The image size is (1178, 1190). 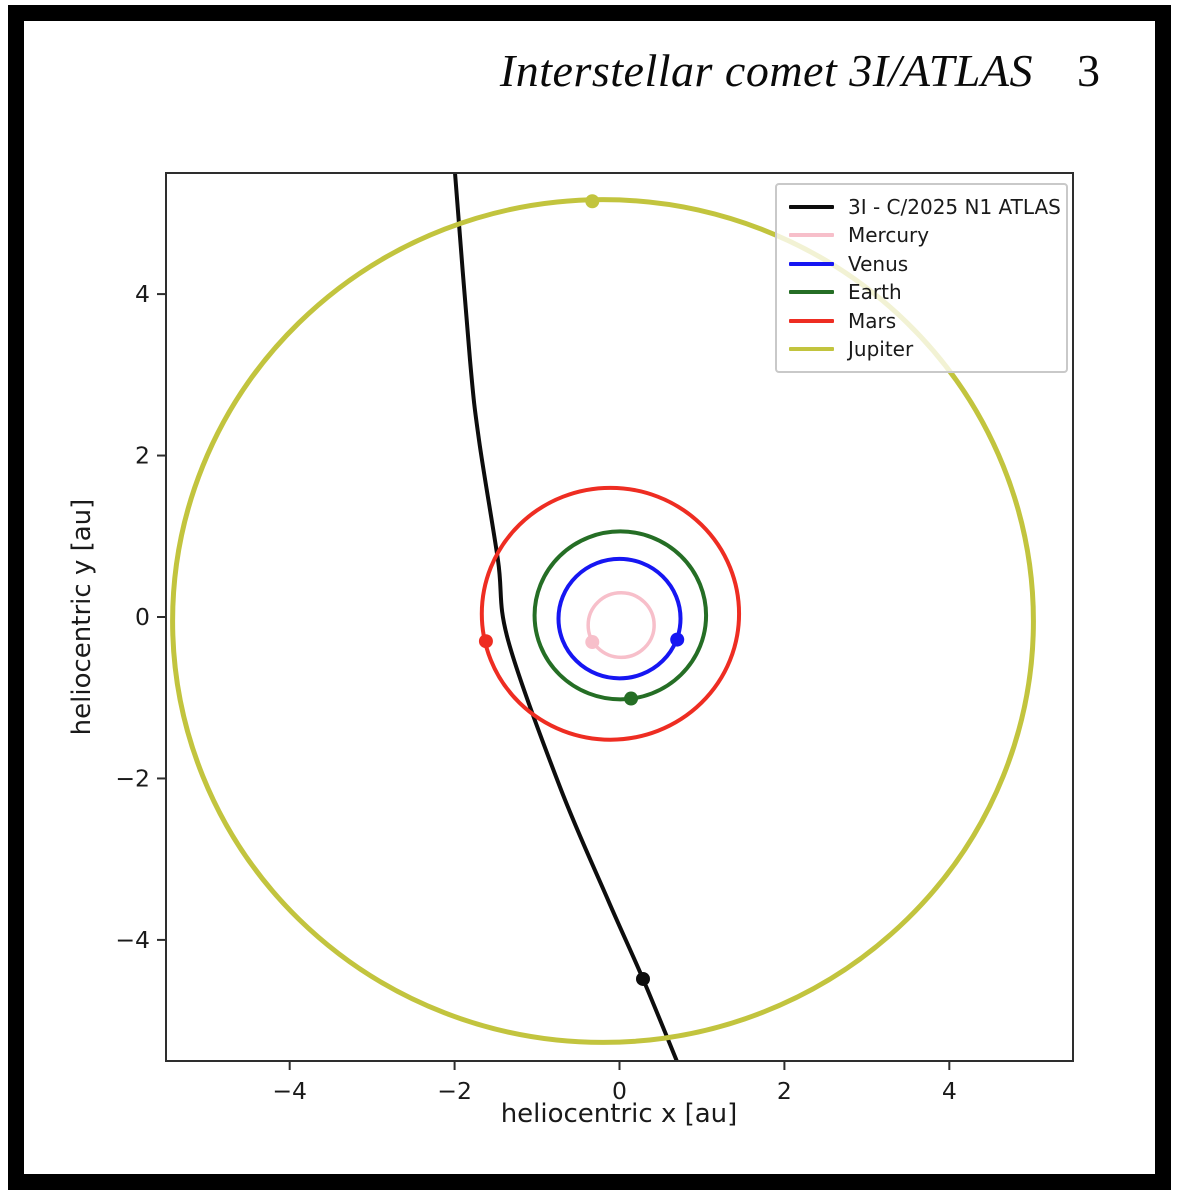 What do you see at coordinates (142, 294) in the screenshot?
I see `y-tick-label: 4` at bounding box center [142, 294].